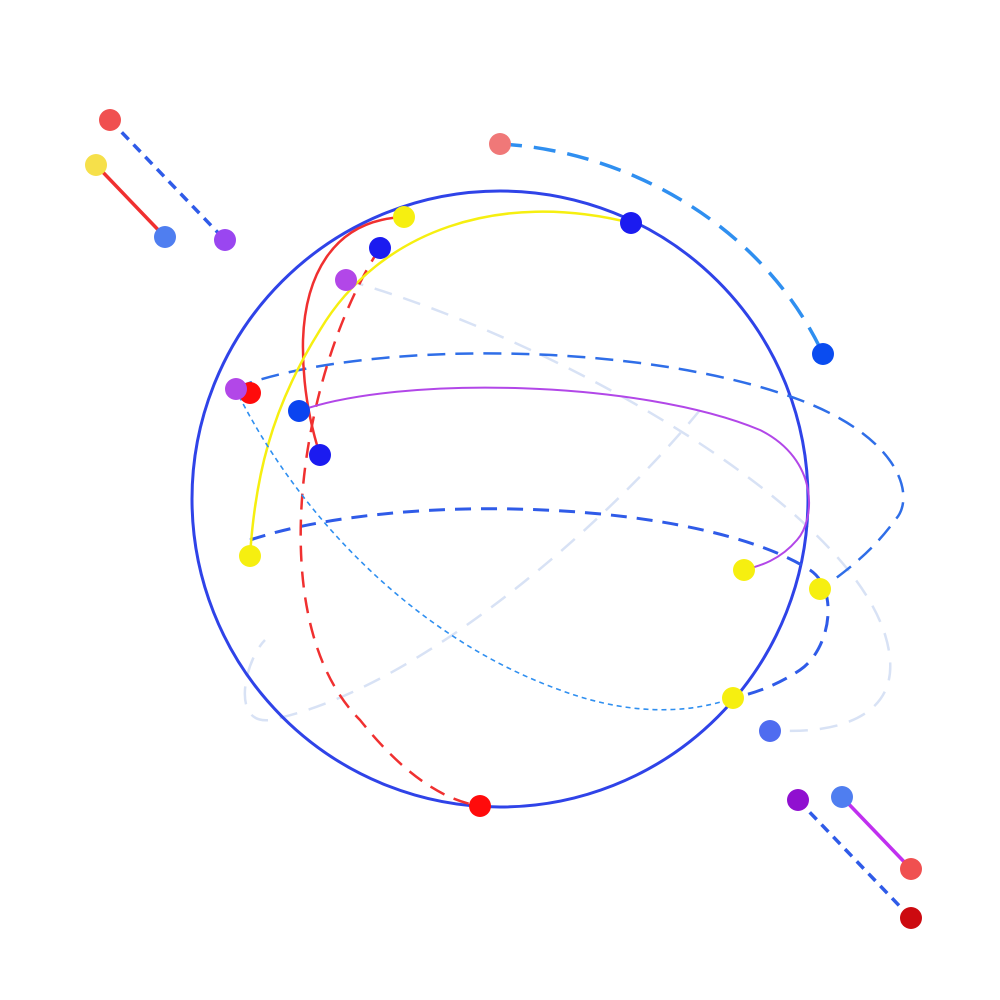 This screenshot has height=1000, width=1000. What do you see at coordinates (225, 240) in the screenshot?
I see `node-violet-corner-top` at bounding box center [225, 240].